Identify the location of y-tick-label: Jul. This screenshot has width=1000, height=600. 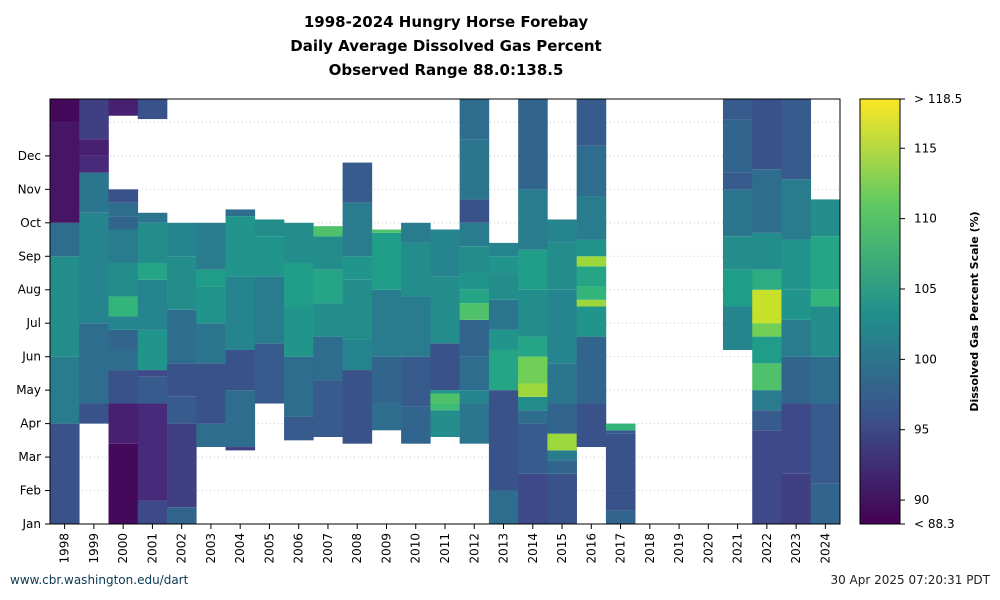
(33, 323).